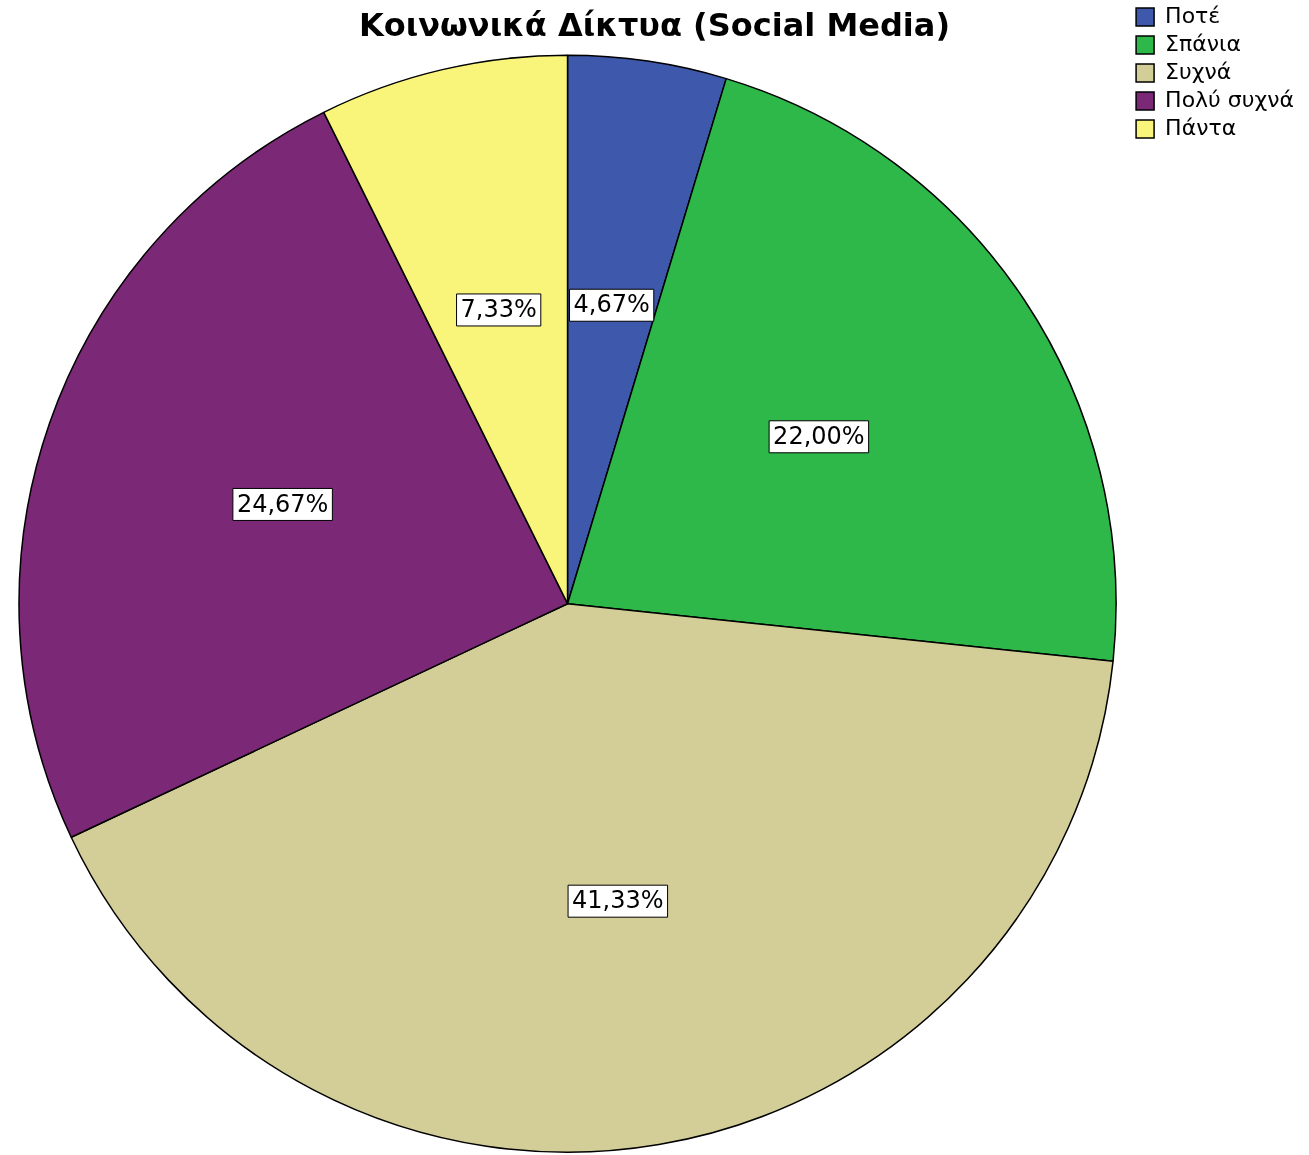 This screenshot has width=1309, height=1155. Describe the element at coordinates (1201, 127) in the screenshot. I see `legend-label: Πάντα` at that location.